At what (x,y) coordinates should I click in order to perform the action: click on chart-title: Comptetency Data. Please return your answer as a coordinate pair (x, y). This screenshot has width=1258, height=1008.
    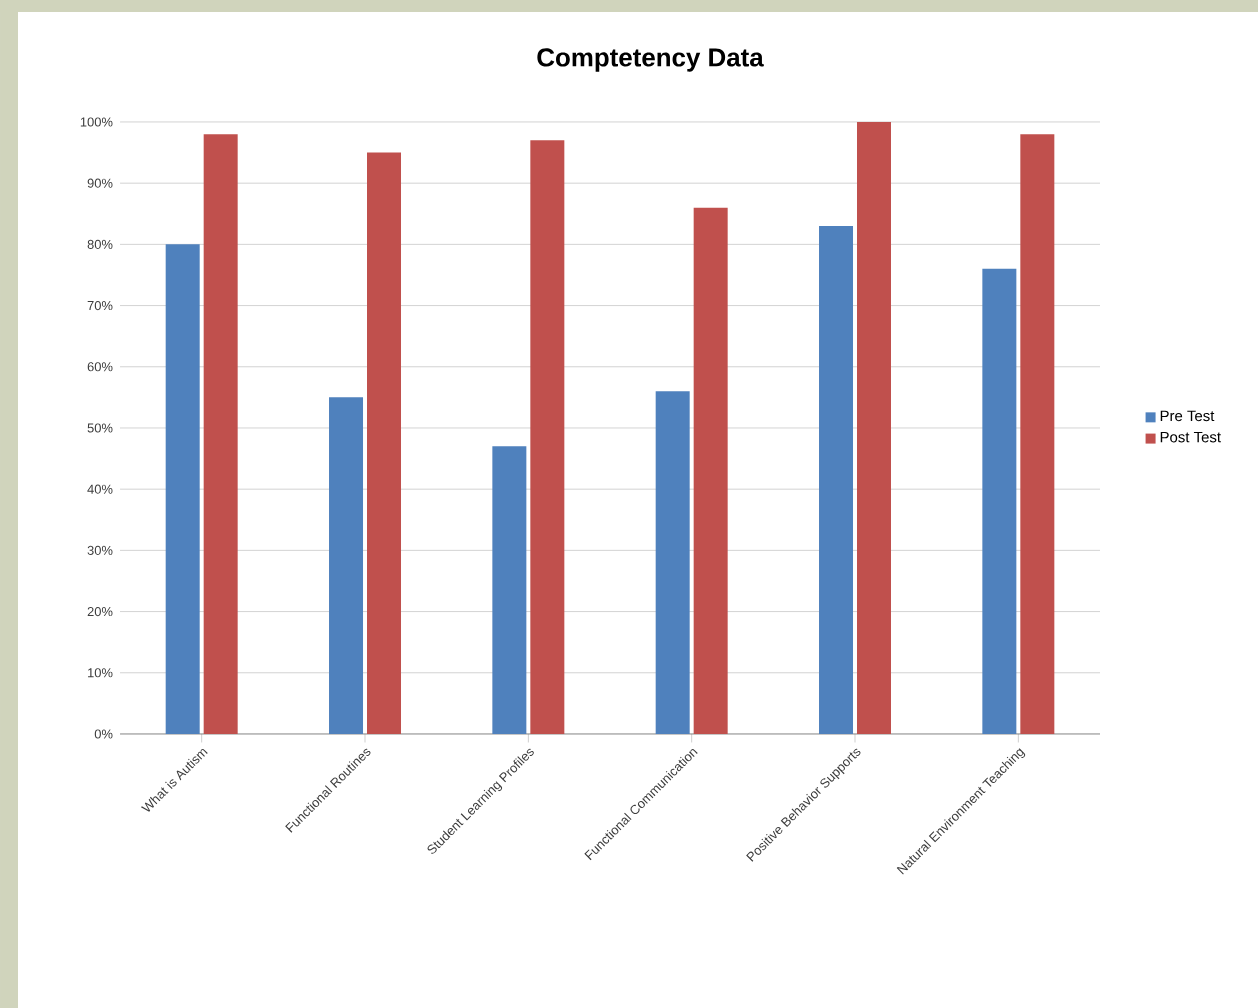
    Looking at the image, I should click on (650, 60).